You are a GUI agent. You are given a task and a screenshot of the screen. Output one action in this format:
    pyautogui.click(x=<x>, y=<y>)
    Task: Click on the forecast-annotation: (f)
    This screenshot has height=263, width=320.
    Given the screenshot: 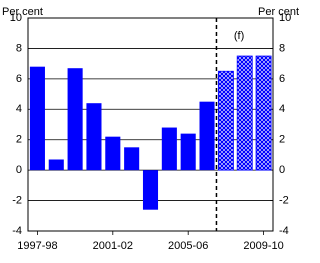 What is the action you would take?
    pyautogui.click(x=239, y=36)
    